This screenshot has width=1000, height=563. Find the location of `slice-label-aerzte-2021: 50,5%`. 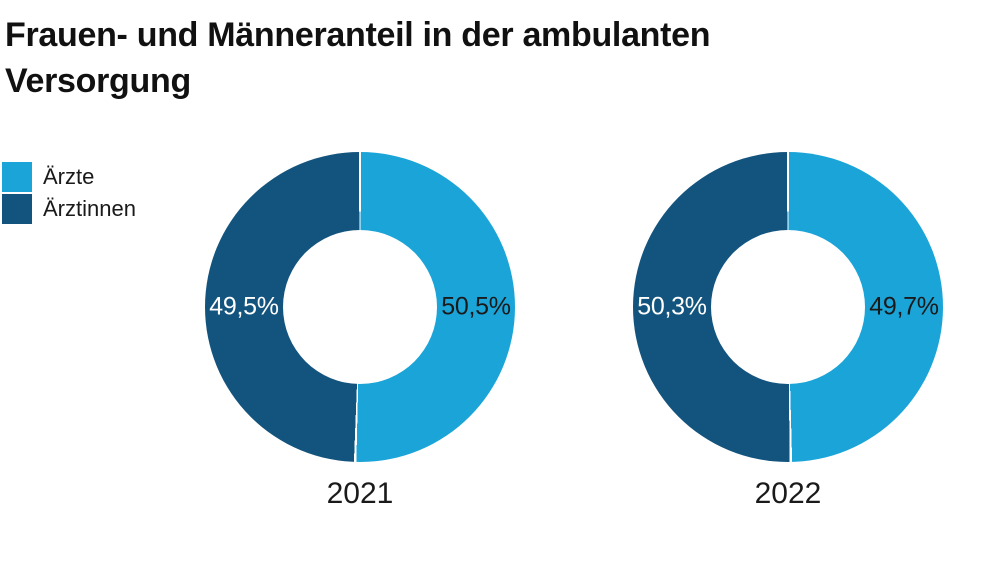

slice-label-aerzte-2021: 50,5% is located at coordinates (476, 306).